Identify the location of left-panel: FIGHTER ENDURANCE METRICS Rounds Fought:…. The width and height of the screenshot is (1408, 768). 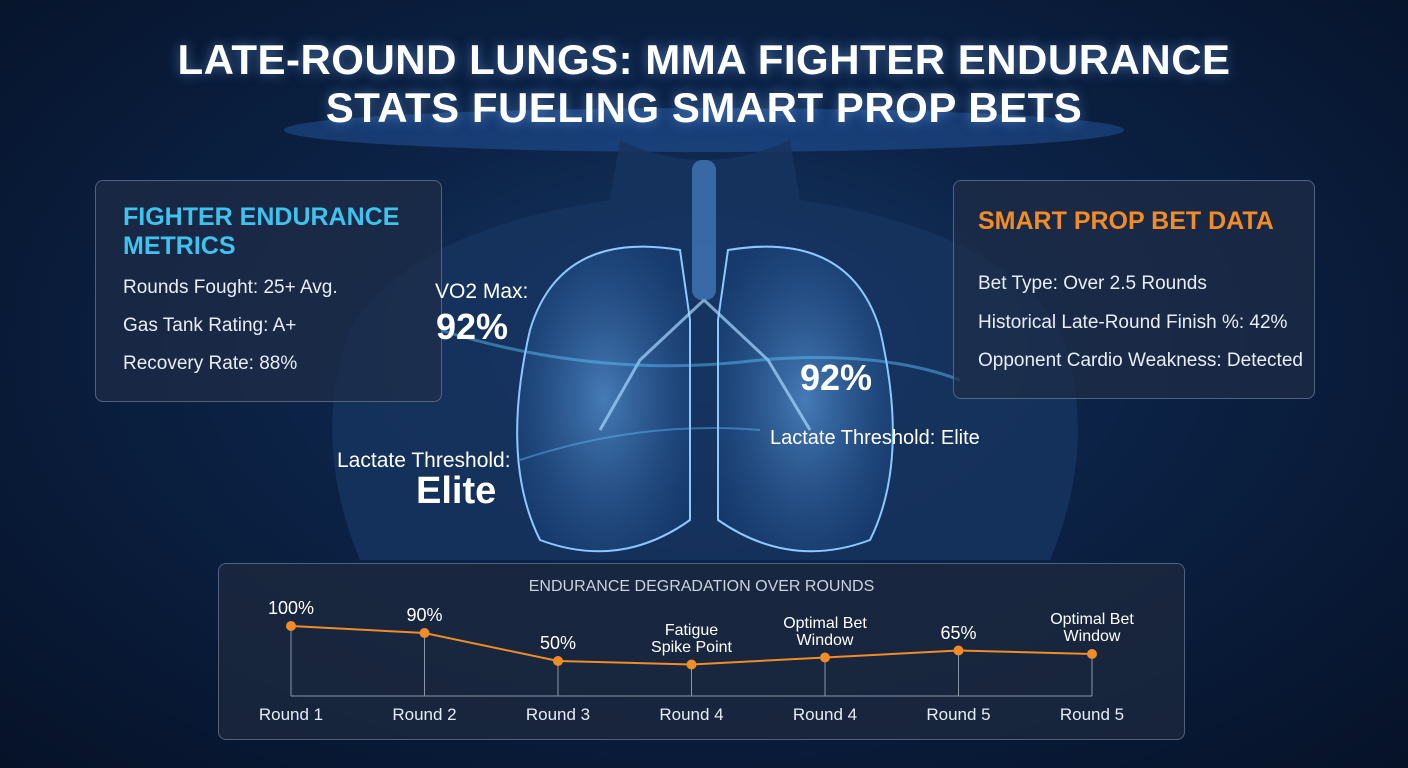
(268, 291).